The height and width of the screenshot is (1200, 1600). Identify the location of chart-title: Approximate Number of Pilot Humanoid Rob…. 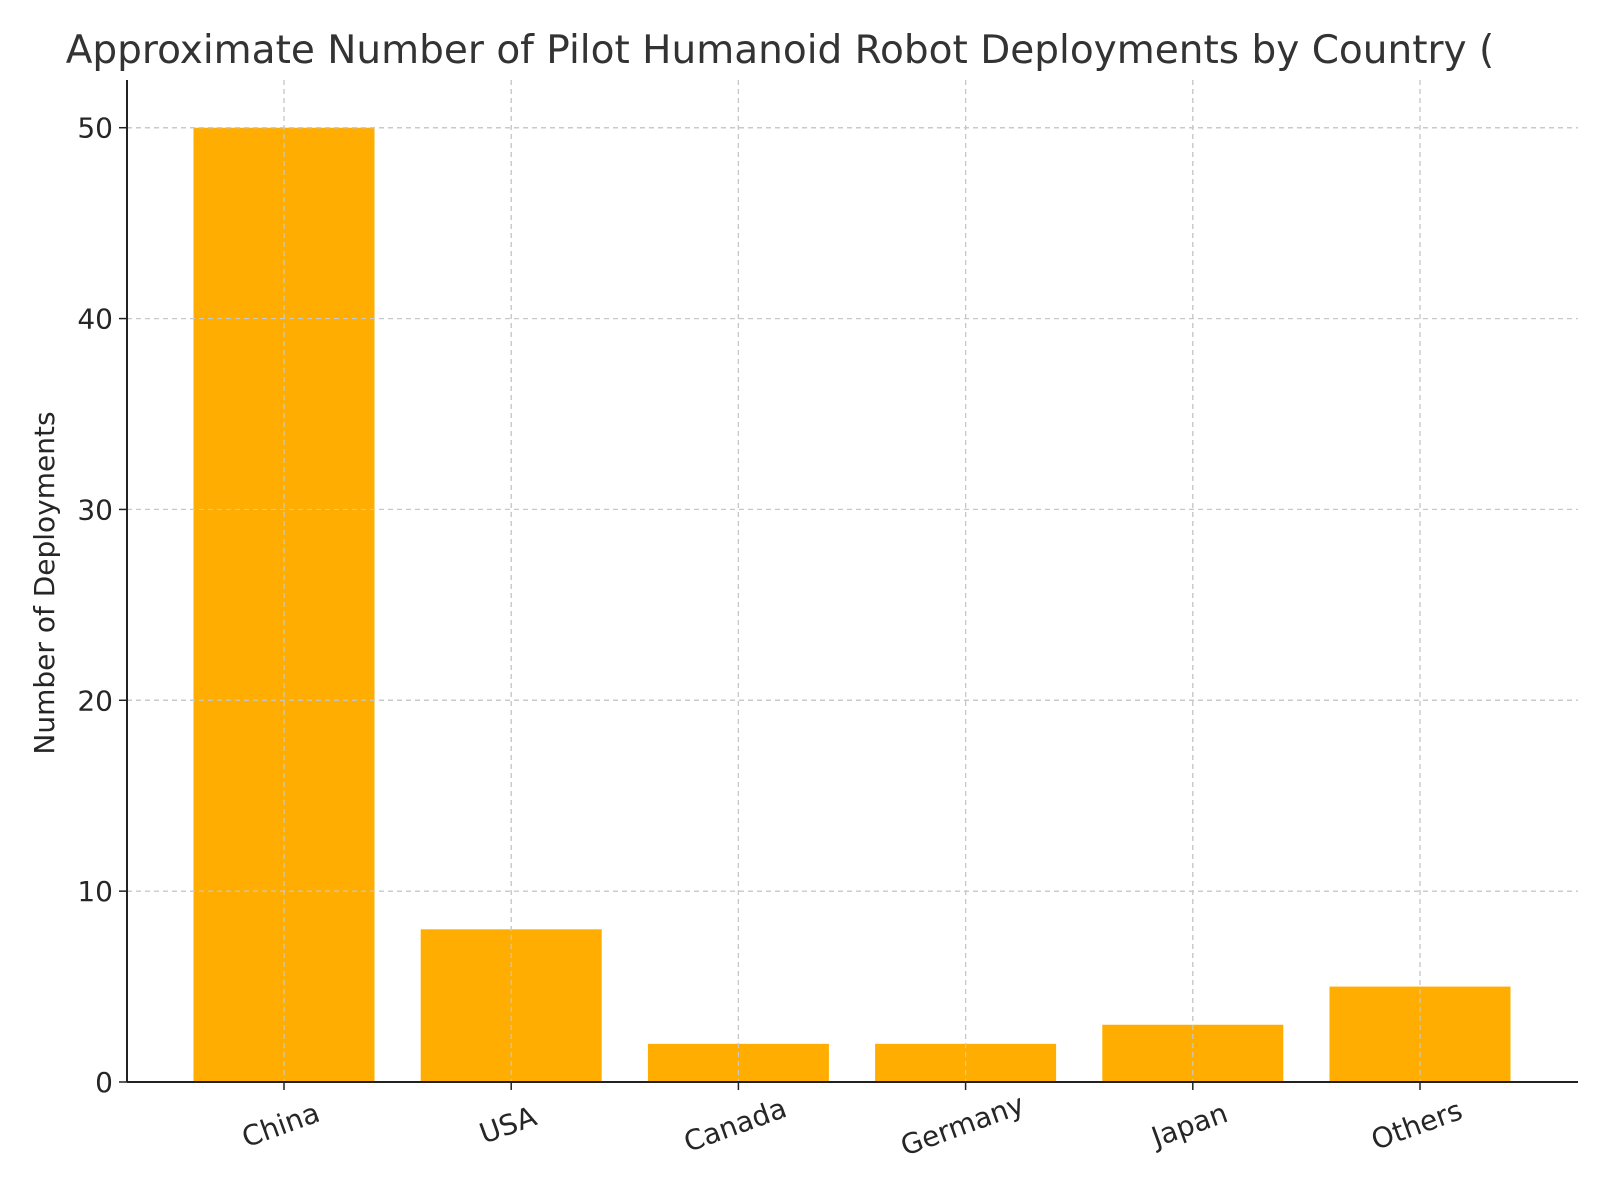
(780, 50).